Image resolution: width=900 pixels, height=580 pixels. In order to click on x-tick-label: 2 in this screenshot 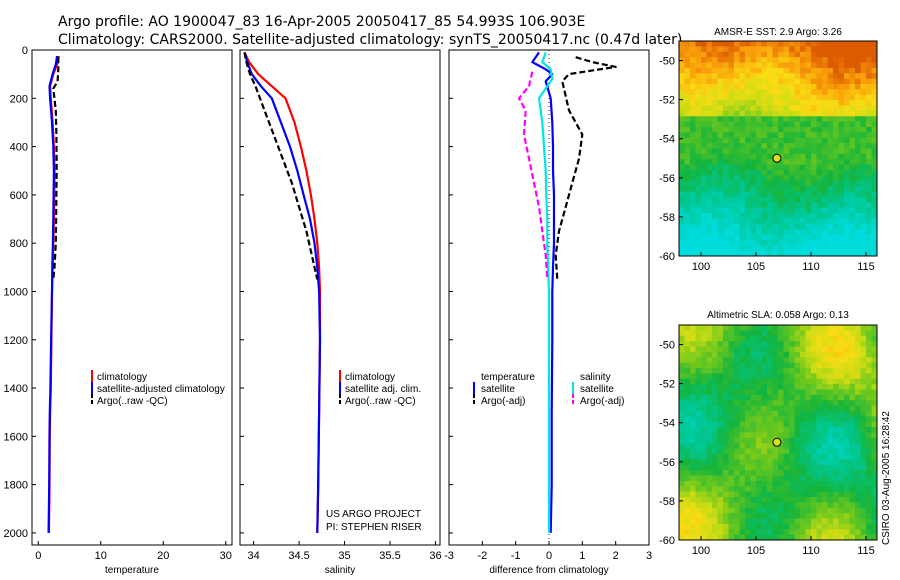, I will do `click(616, 556)`.